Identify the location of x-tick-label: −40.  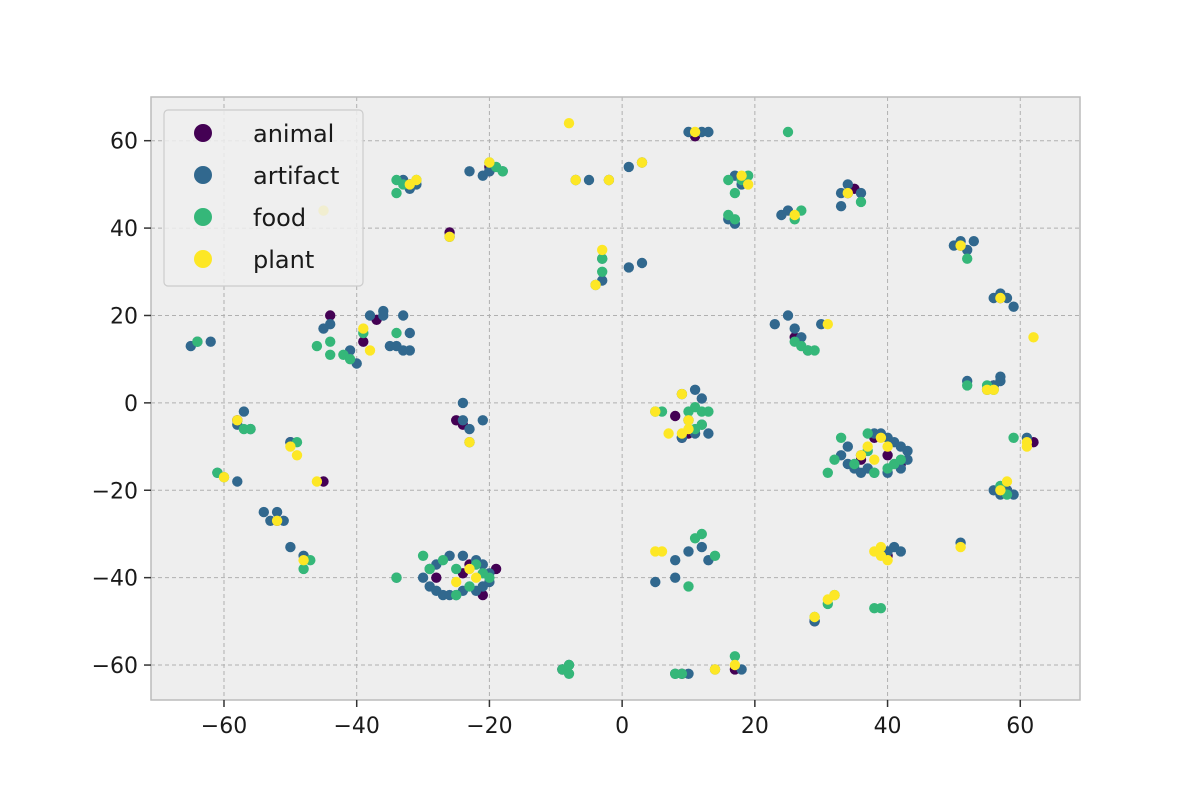
(356, 726).